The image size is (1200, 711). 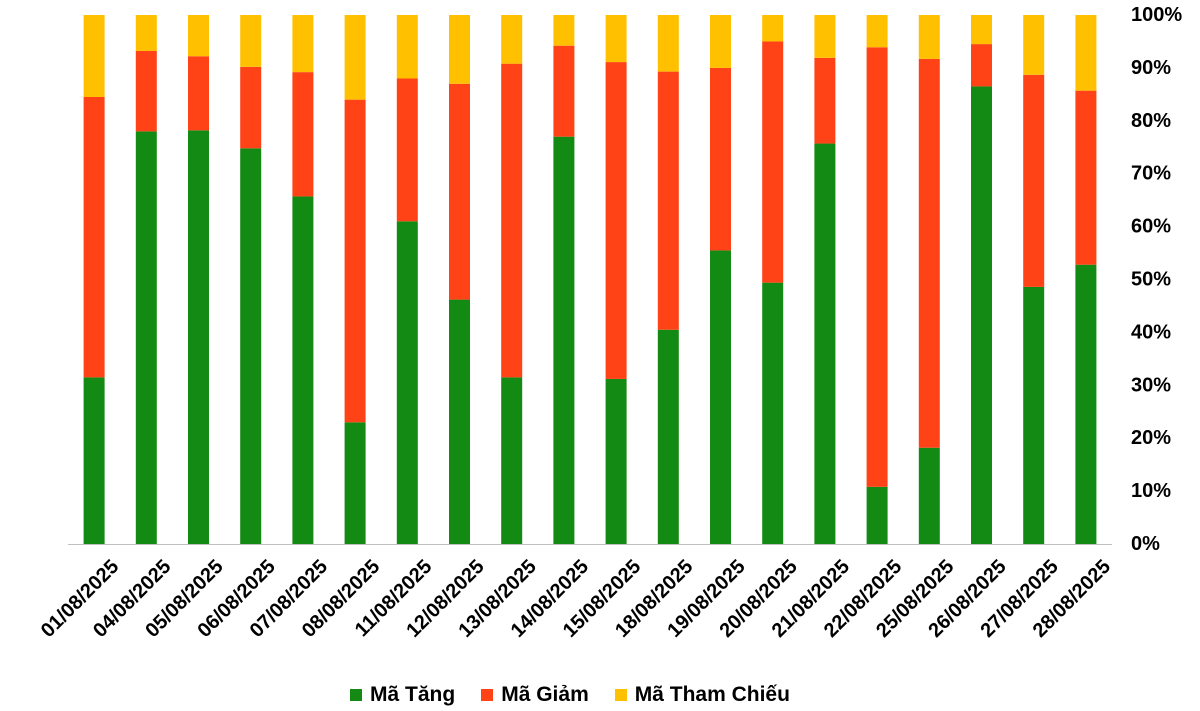 I want to click on bar-giam-22/08/2025, so click(x=877, y=267).